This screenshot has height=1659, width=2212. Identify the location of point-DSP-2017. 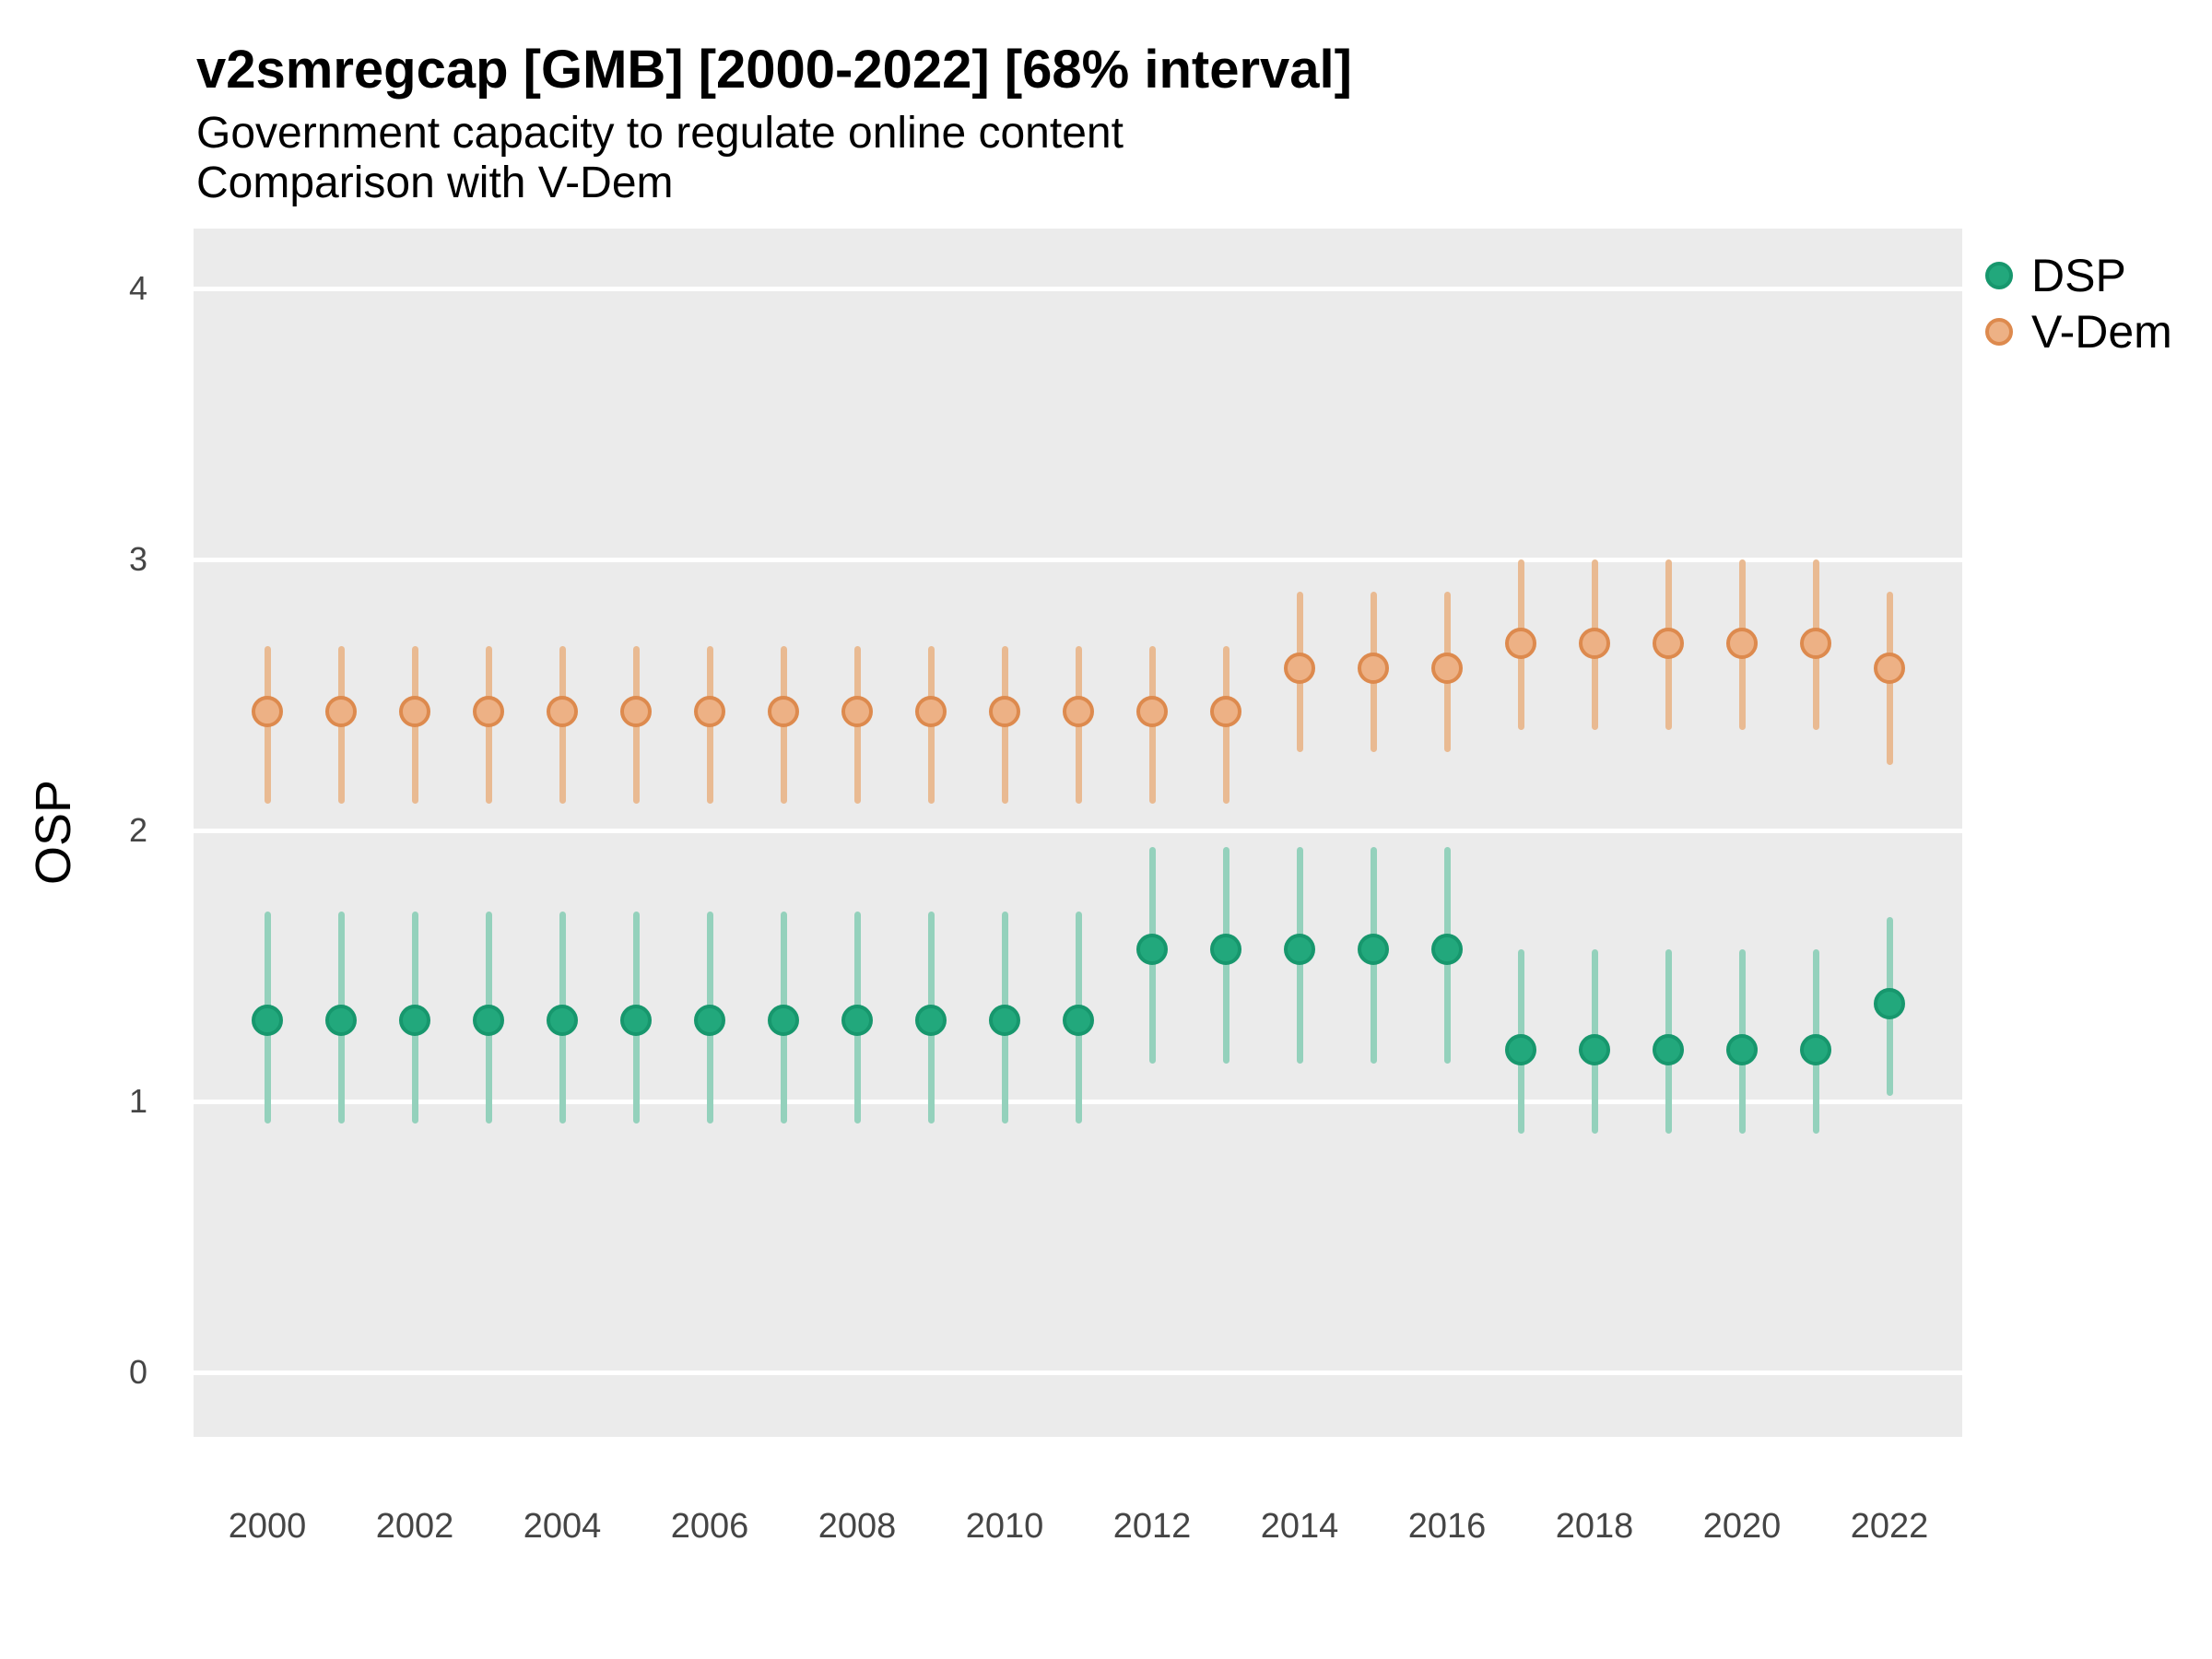
(1520, 1050).